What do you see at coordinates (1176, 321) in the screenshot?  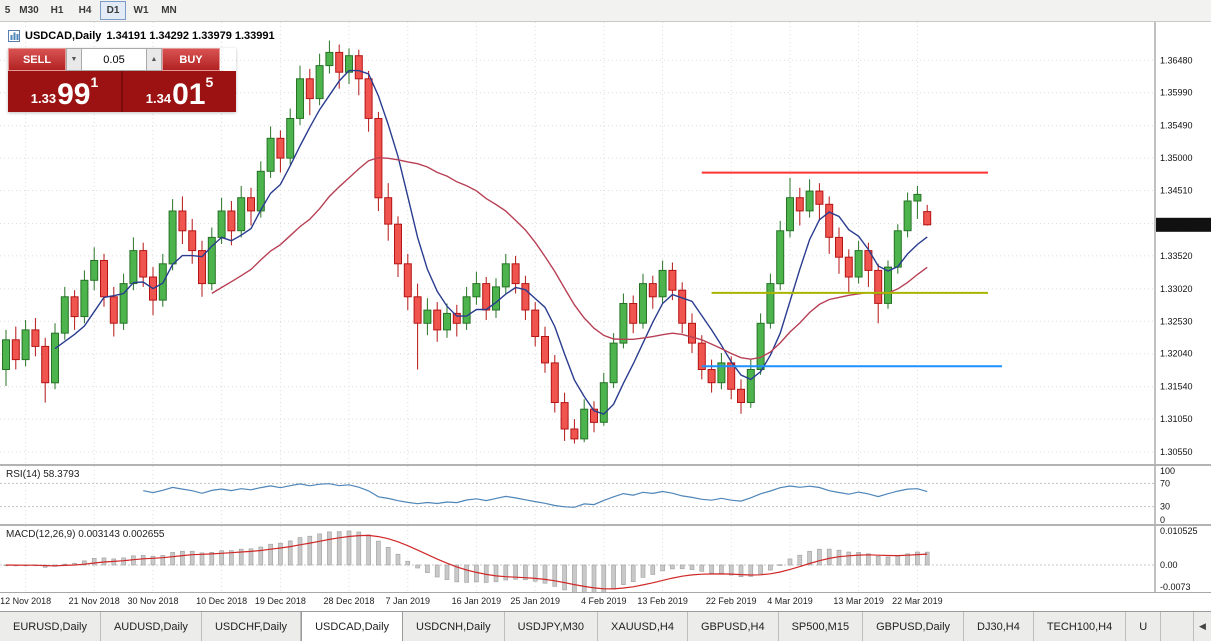 I see `svg-text: 1.32530` at bounding box center [1176, 321].